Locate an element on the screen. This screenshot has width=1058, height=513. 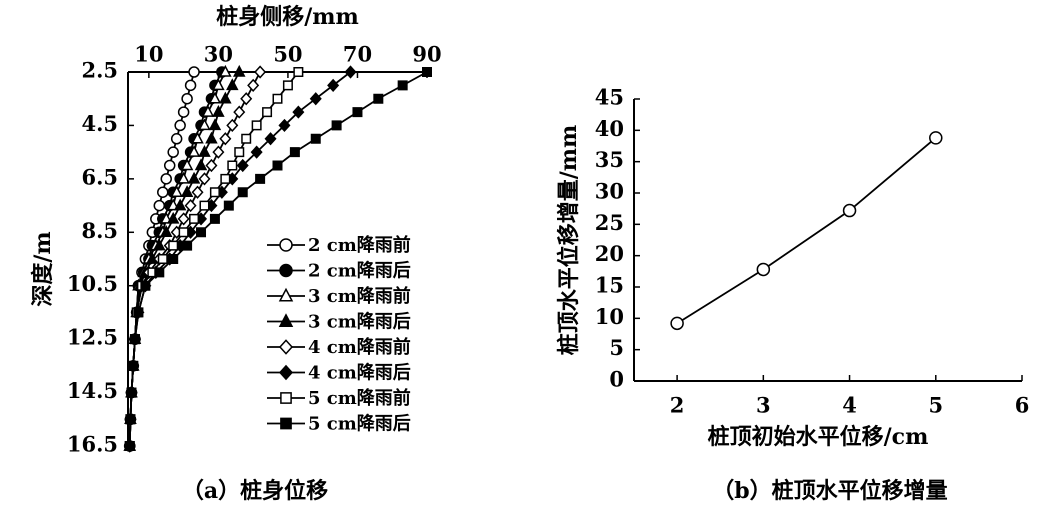
y-tick-label: 5 is located at coordinates (616, 347).